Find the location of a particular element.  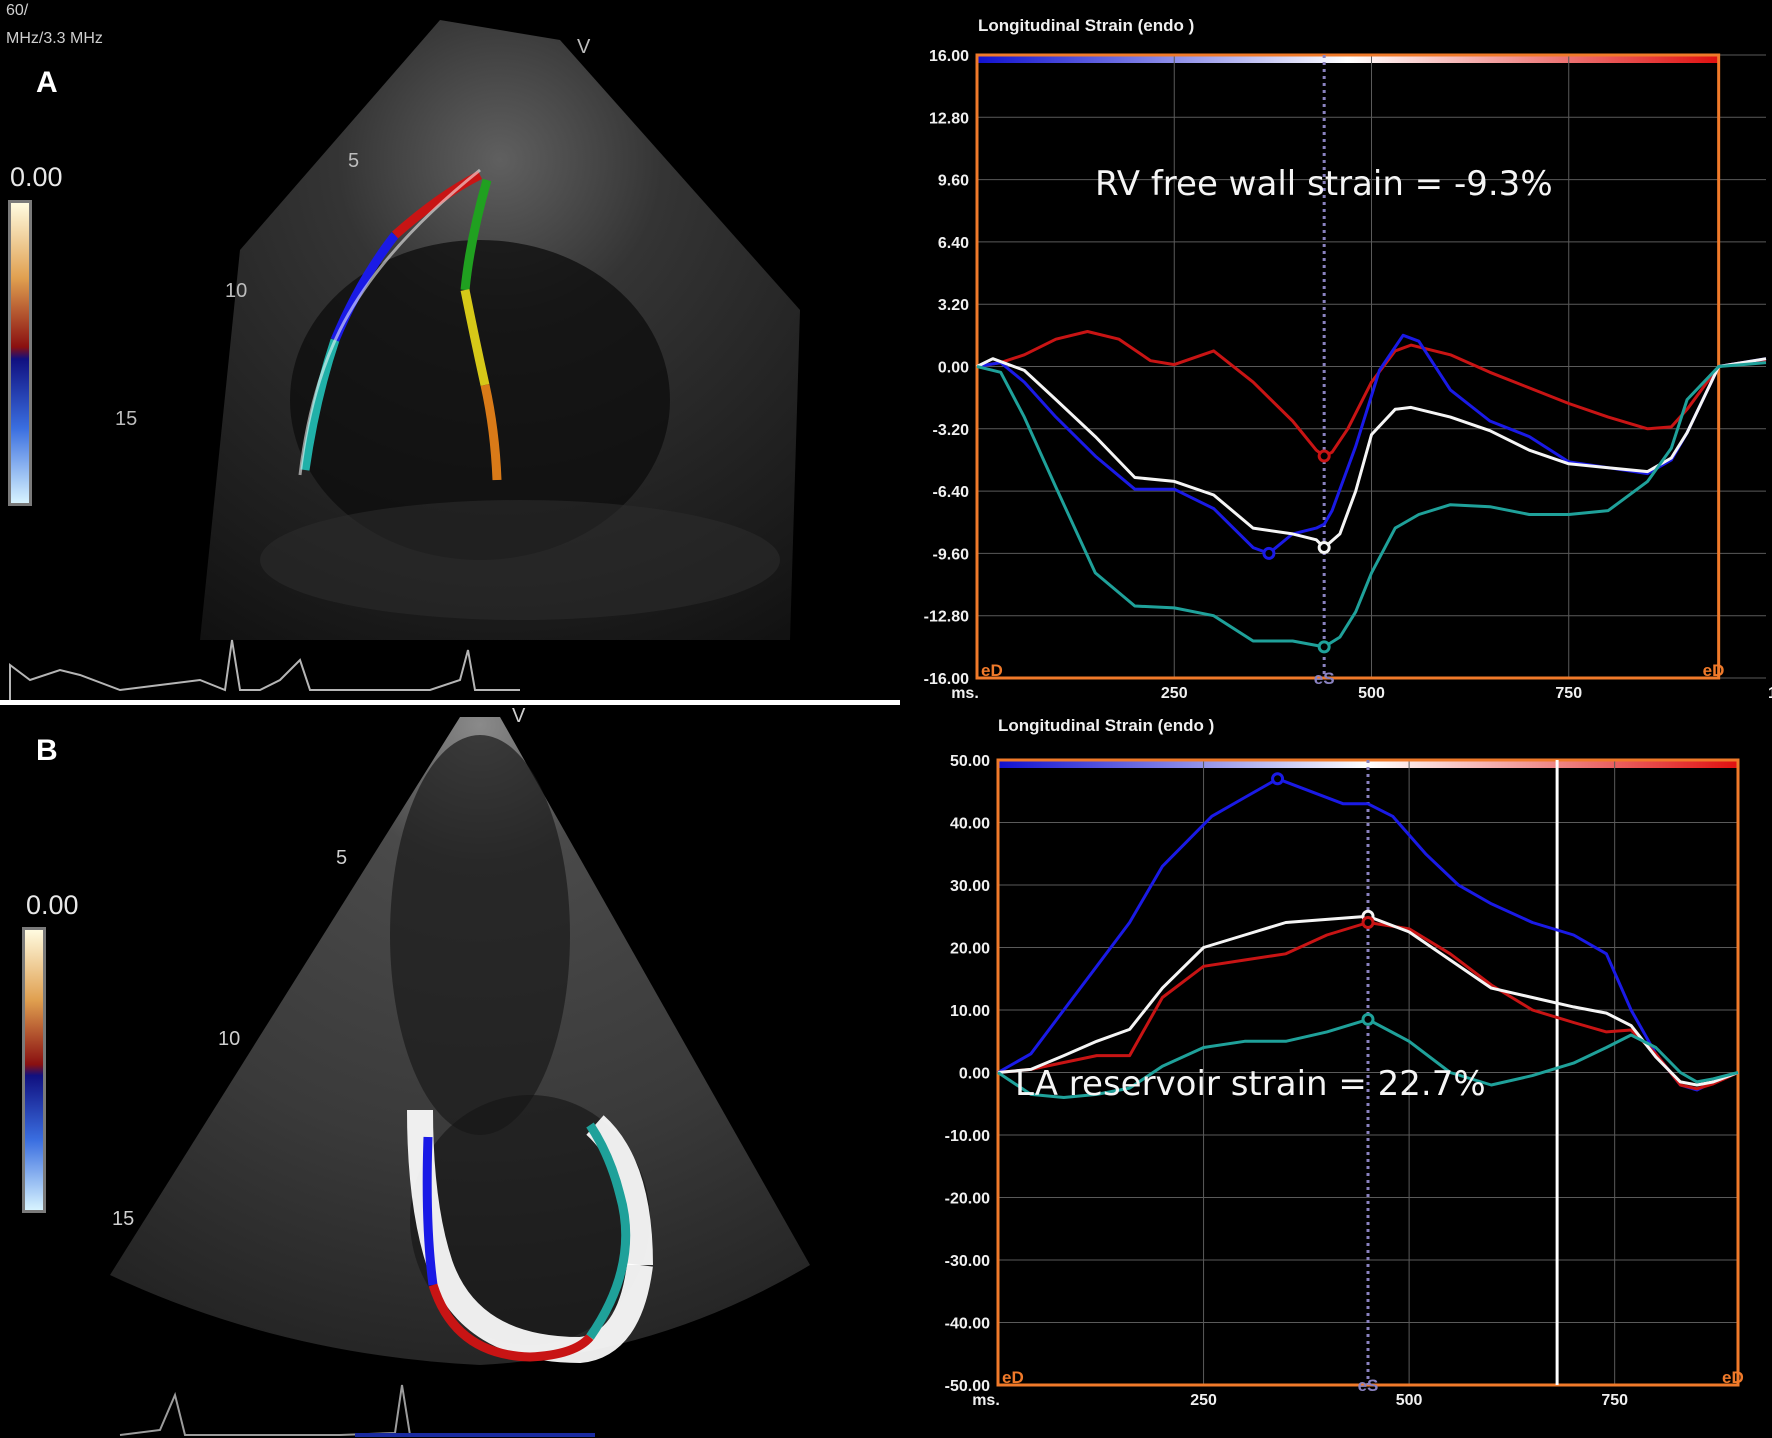

y-tick-label: 12.80 is located at coordinates (949, 118).